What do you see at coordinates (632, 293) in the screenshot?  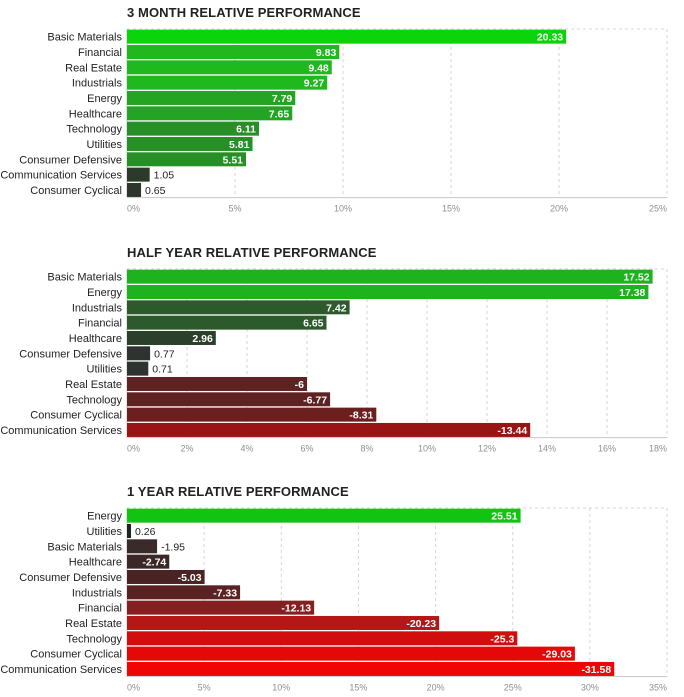 I see `value-label-energy: 17.38` at bounding box center [632, 293].